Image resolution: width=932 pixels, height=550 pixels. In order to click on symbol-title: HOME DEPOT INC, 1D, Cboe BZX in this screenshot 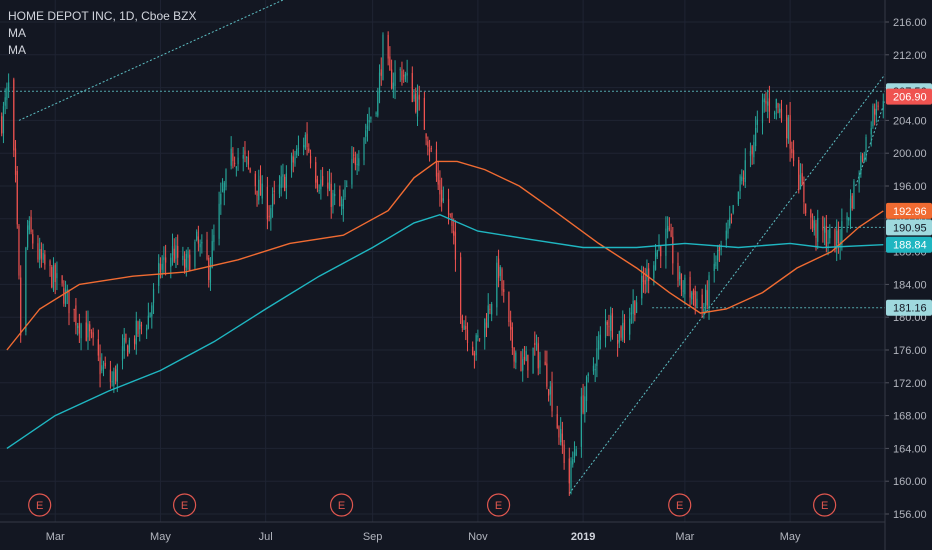, I will do `click(102, 16)`.